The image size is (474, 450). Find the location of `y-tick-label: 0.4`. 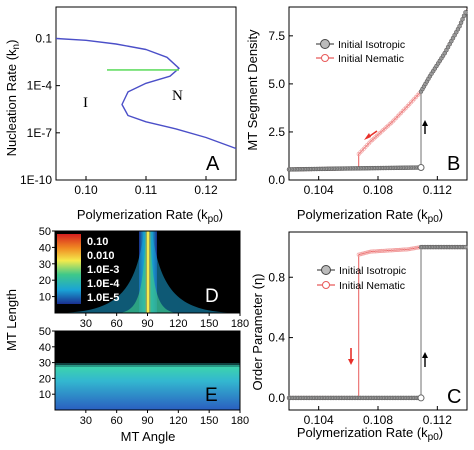

y-tick-label: 0.4 is located at coordinates (276, 338).